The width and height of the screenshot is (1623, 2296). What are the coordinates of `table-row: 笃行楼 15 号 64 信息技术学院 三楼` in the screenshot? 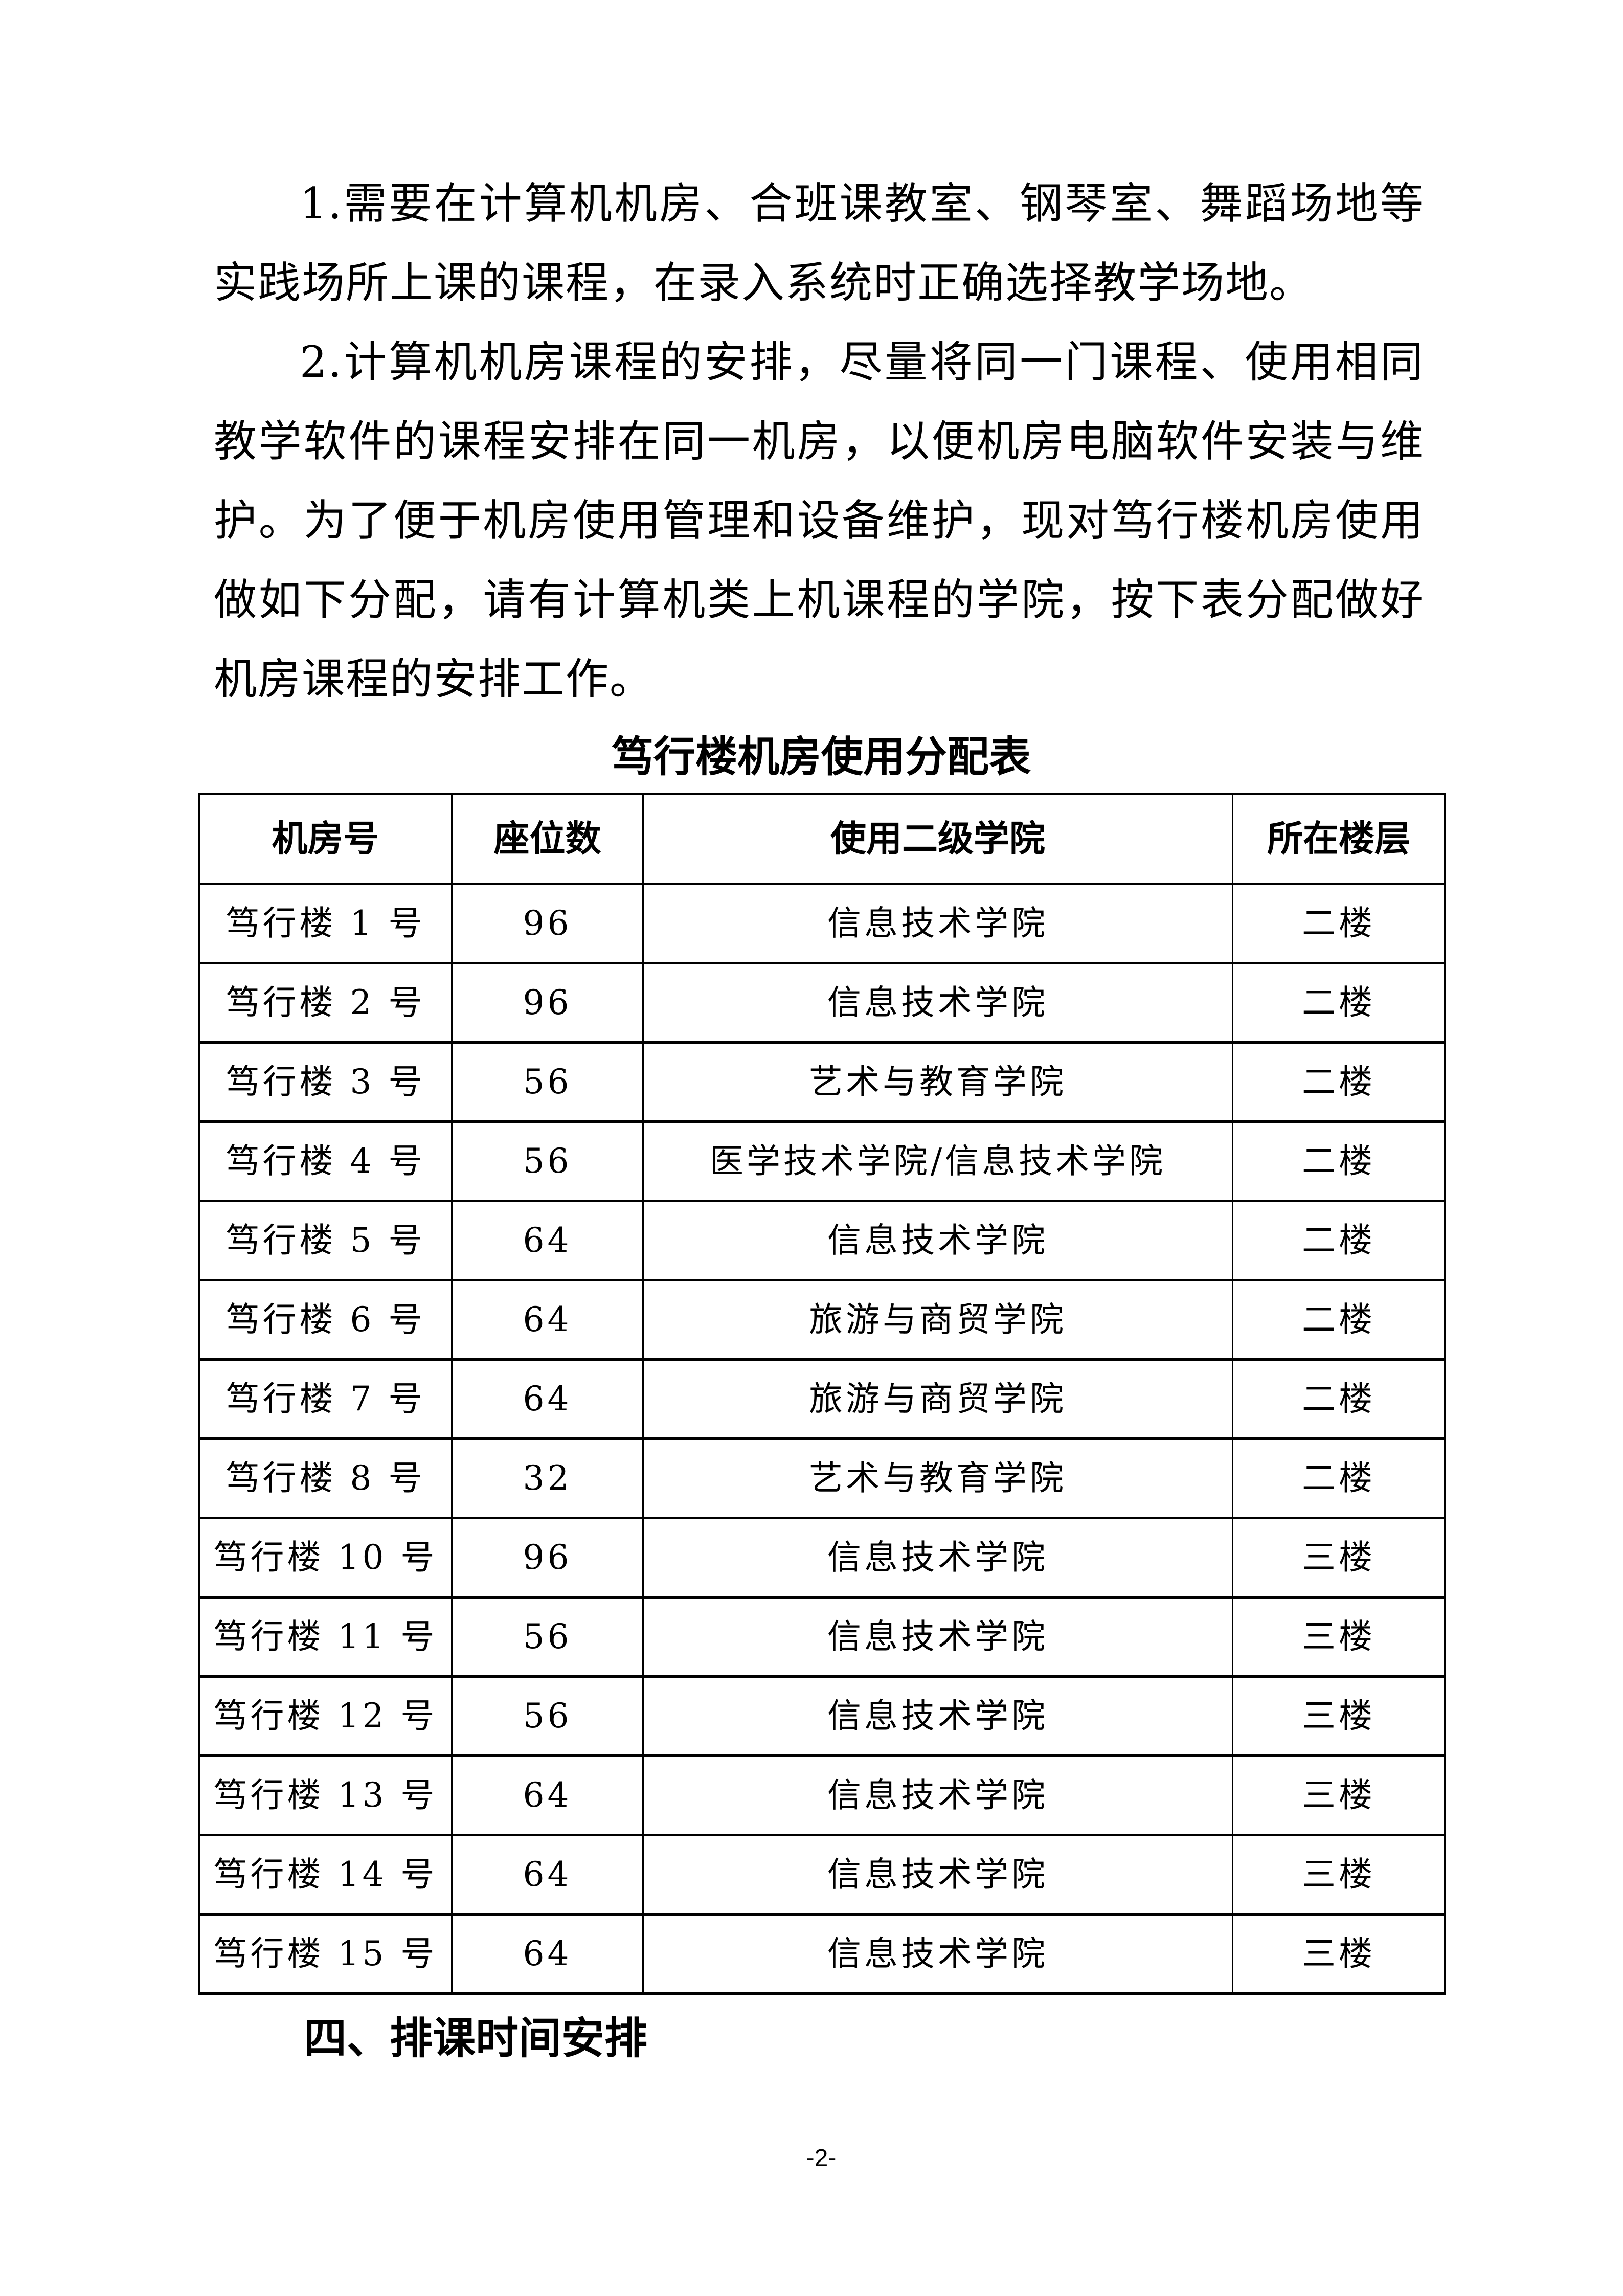 It's located at (822, 1954).